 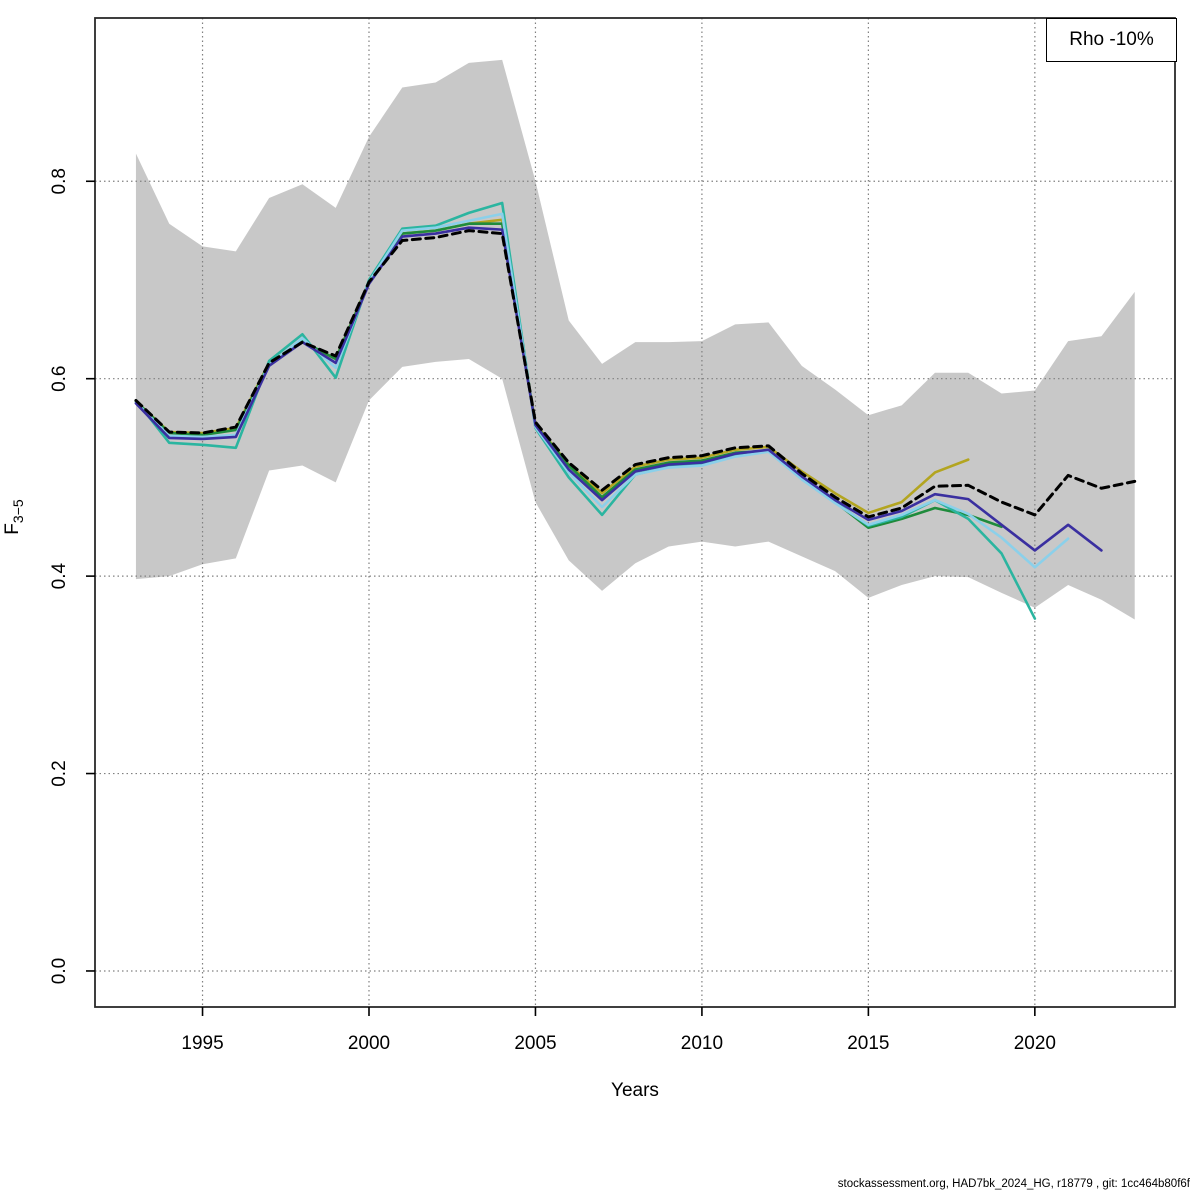 I want to click on legend-box: Rho -10%, so click(x=1111, y=40).